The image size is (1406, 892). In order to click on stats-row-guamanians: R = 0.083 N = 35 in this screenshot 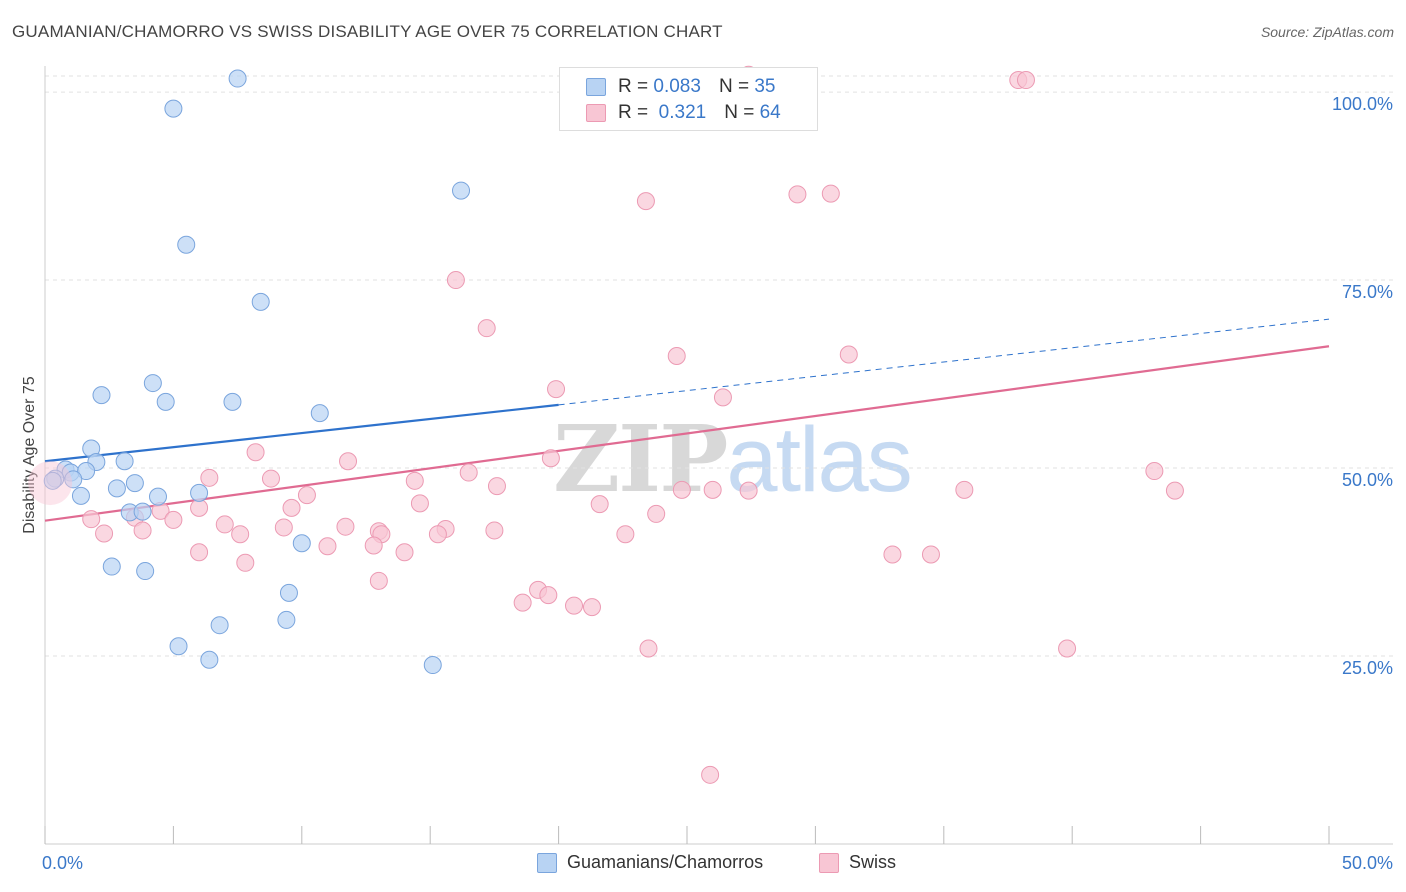, I will do `click(680, 87)`.